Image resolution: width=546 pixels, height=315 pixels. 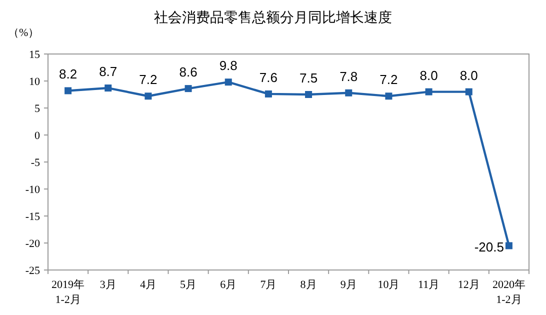 What do you see at coordinates (509, 292) in the screenshot?
I see `x-tick-label: 2020年 1-2月` at bounding box center [509, 292].